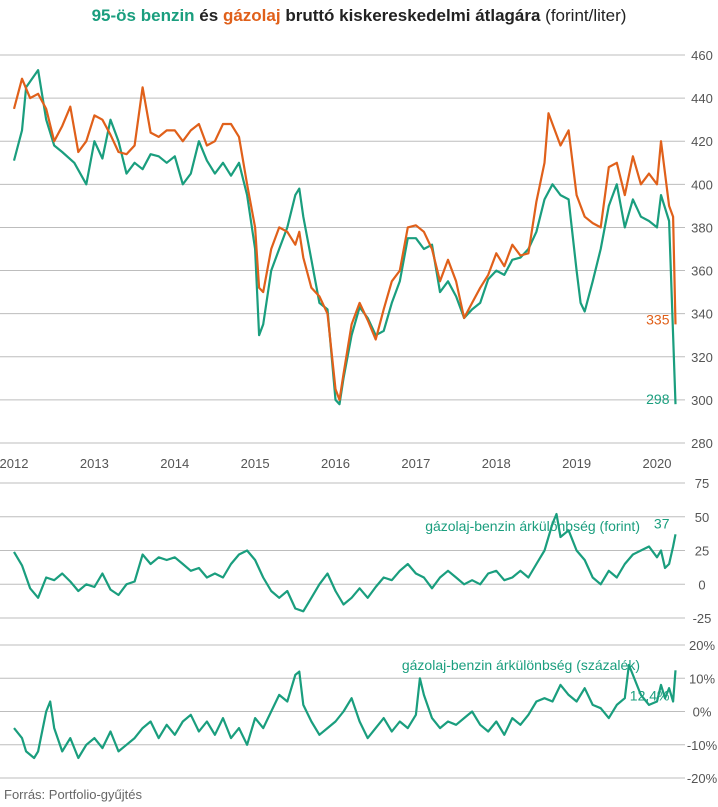 This screenshot has width=718, height=807. What do you see at coordinates (413, 15) in the screenshot?
I see `title-rest: bruttó kiskereskedelmi átlagára` at bounding box center [413, 15].